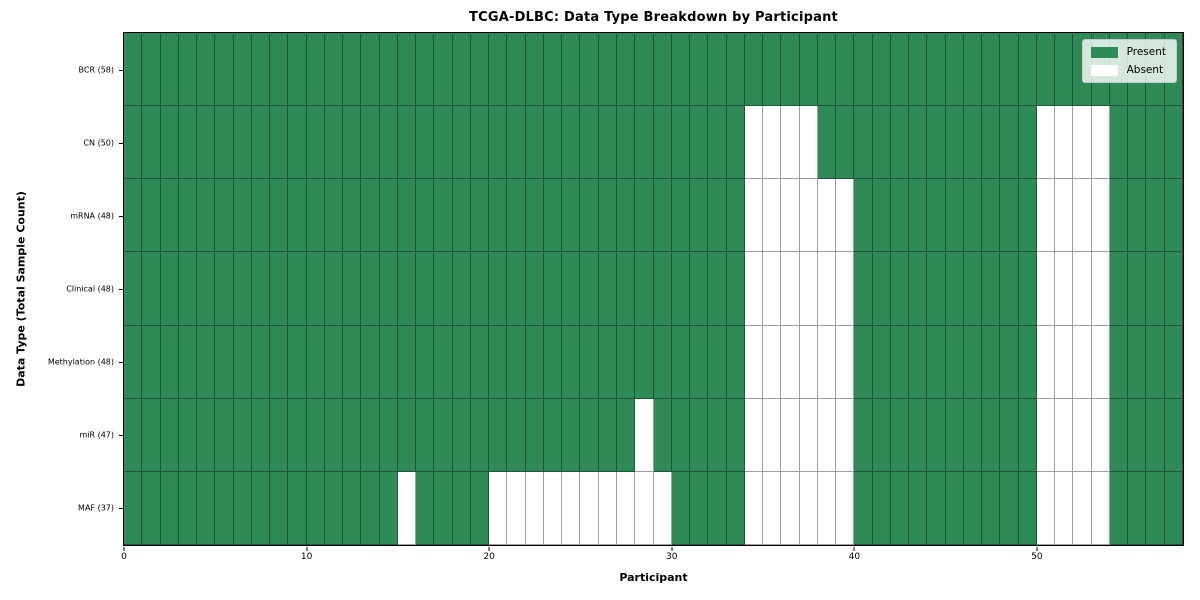  What do you see at coordinates (854, 557) in the screenshot?
I see `x-tick-label: 40` at bounding box center [854, 557].